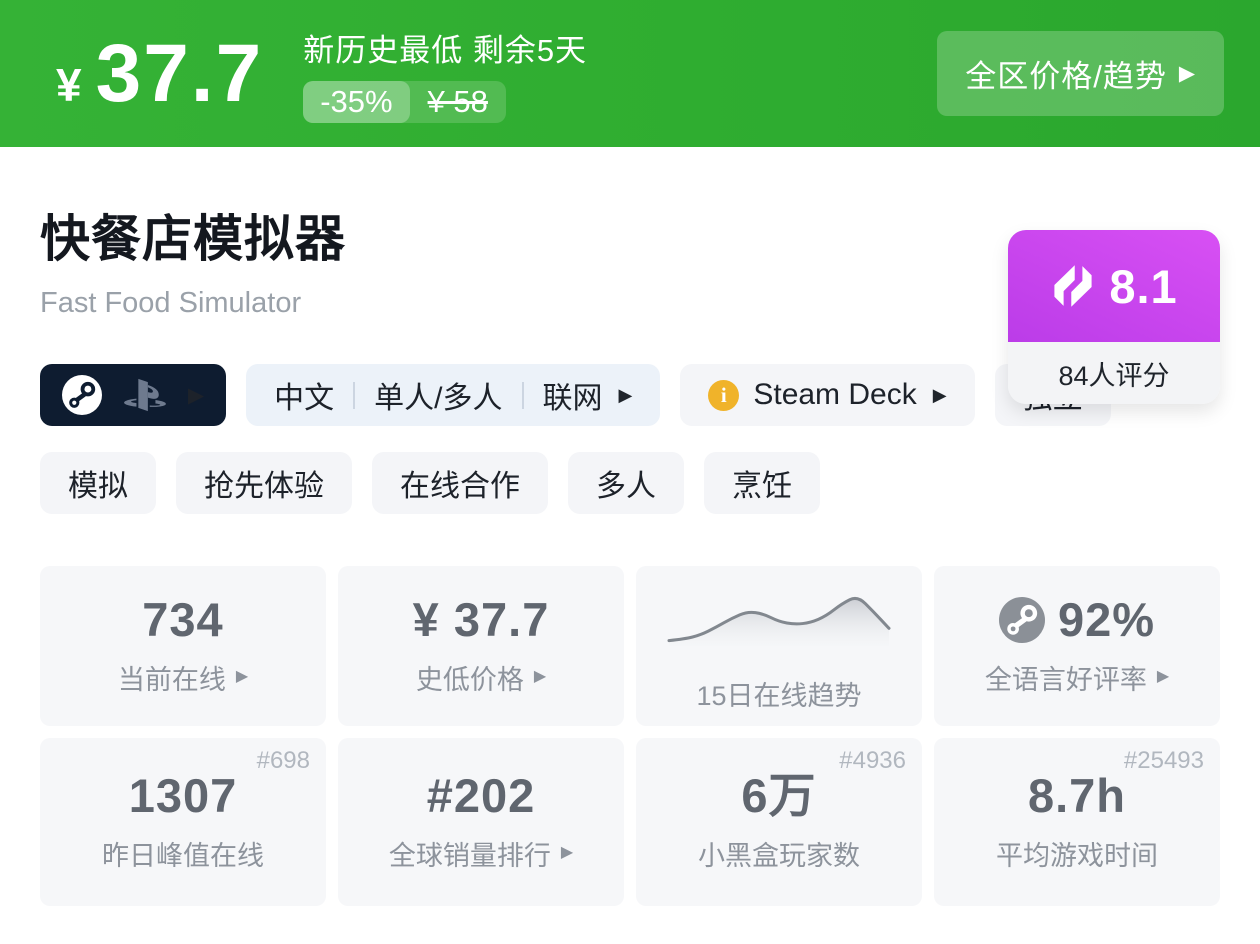 The width and height of the screenshot is (1260, 944). Describe the element at coordinates (1077, 855) in the screenshot. I see `stat-label: 平均游戏时间` at that location.